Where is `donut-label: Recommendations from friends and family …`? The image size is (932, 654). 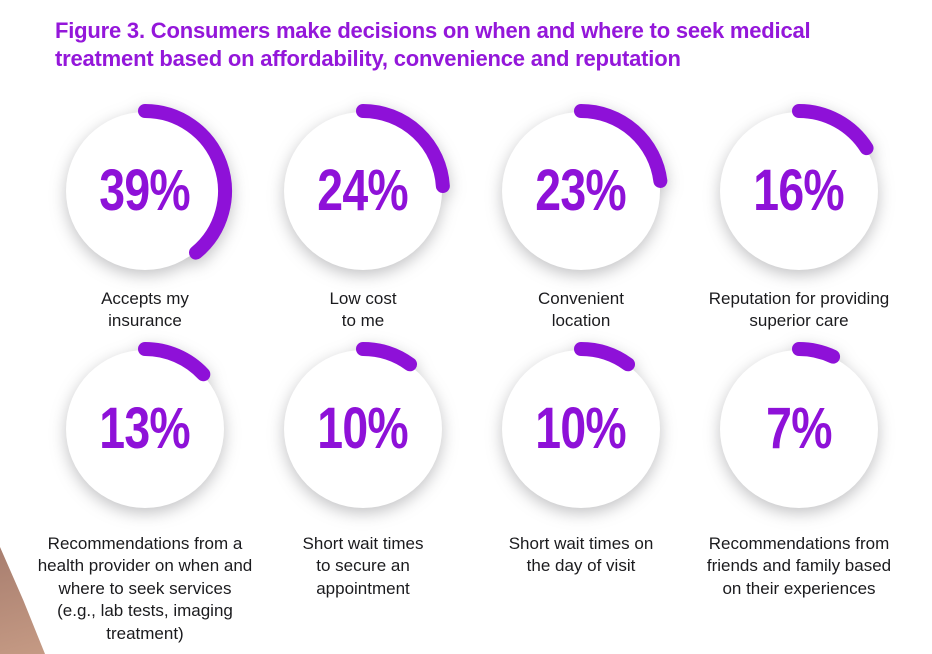
donut-label: Recommendations from friends and family … is located at coordinates (799, 566).